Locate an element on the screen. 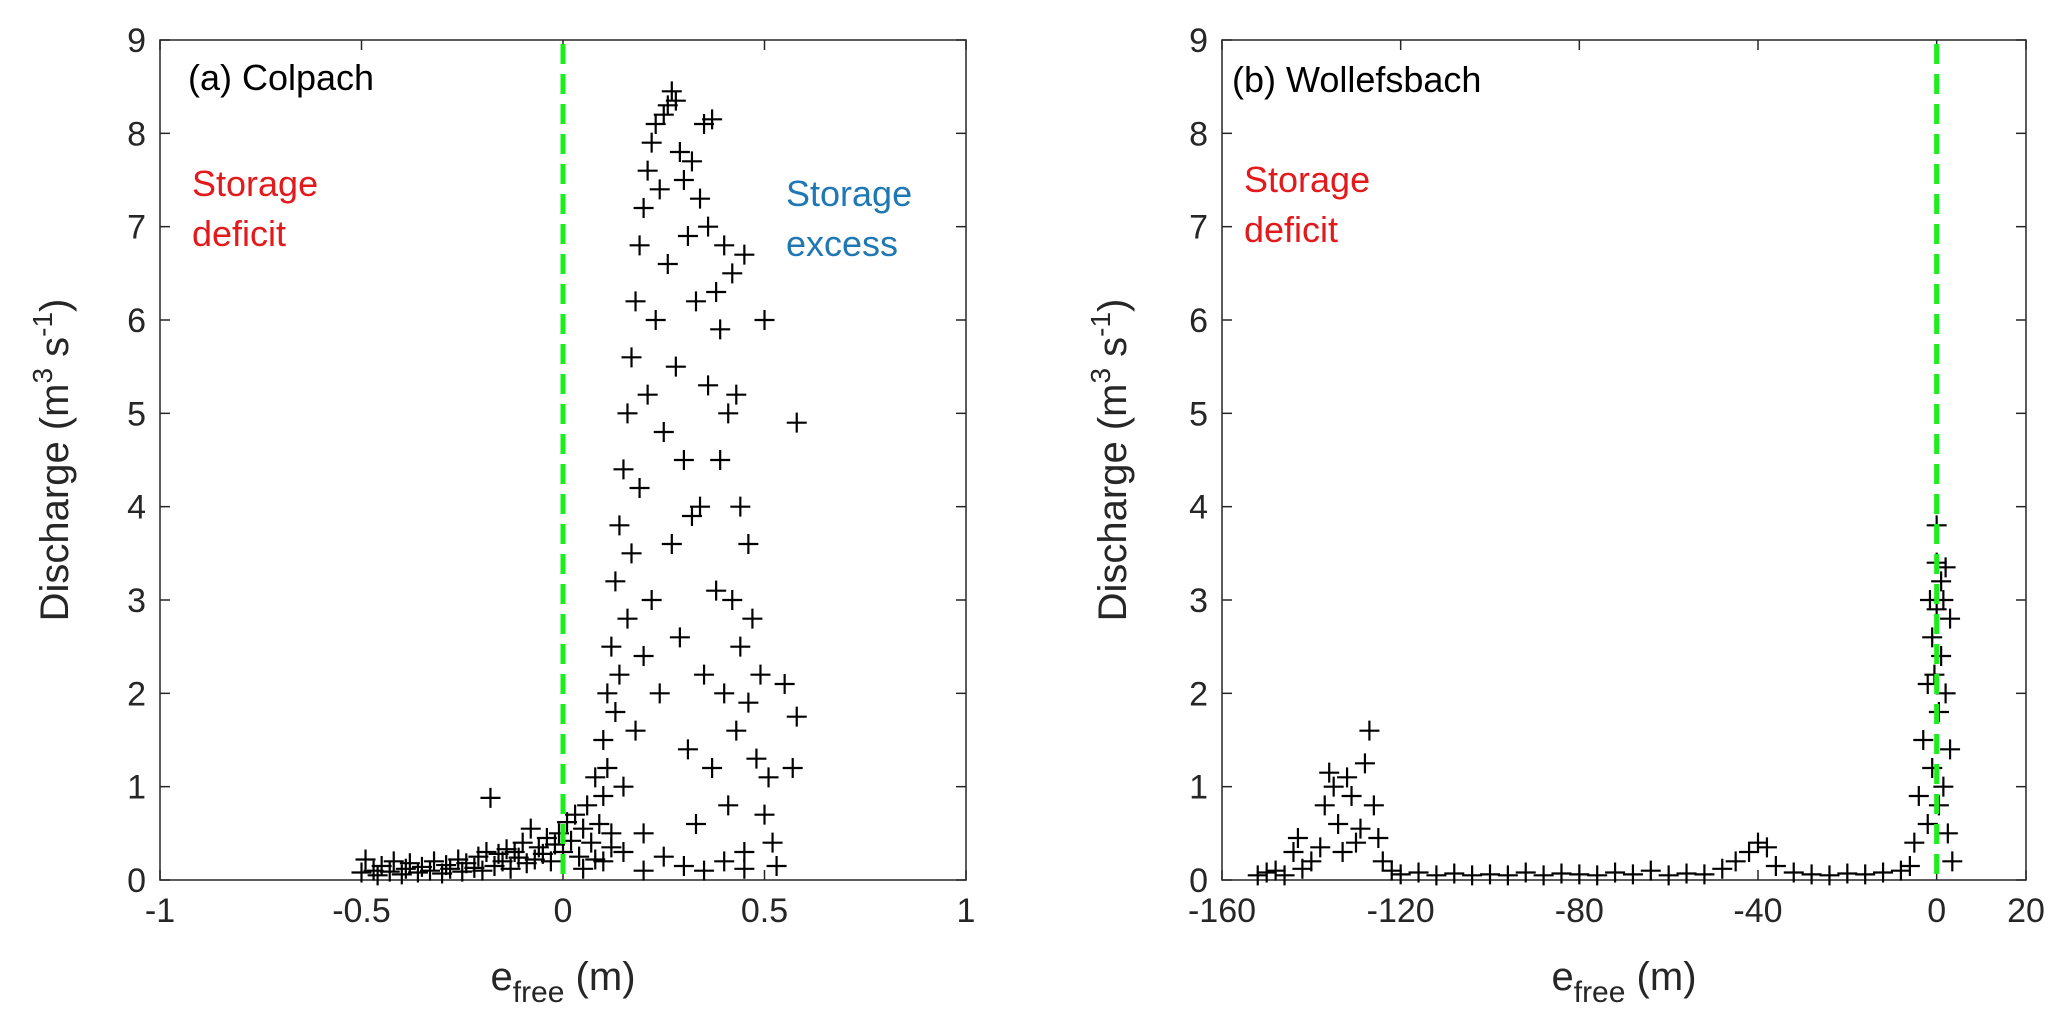 Image resolution: width=2067 pixels, height=1034 pixels. y-tick-label: 1 is located at coordinates (136, 788).